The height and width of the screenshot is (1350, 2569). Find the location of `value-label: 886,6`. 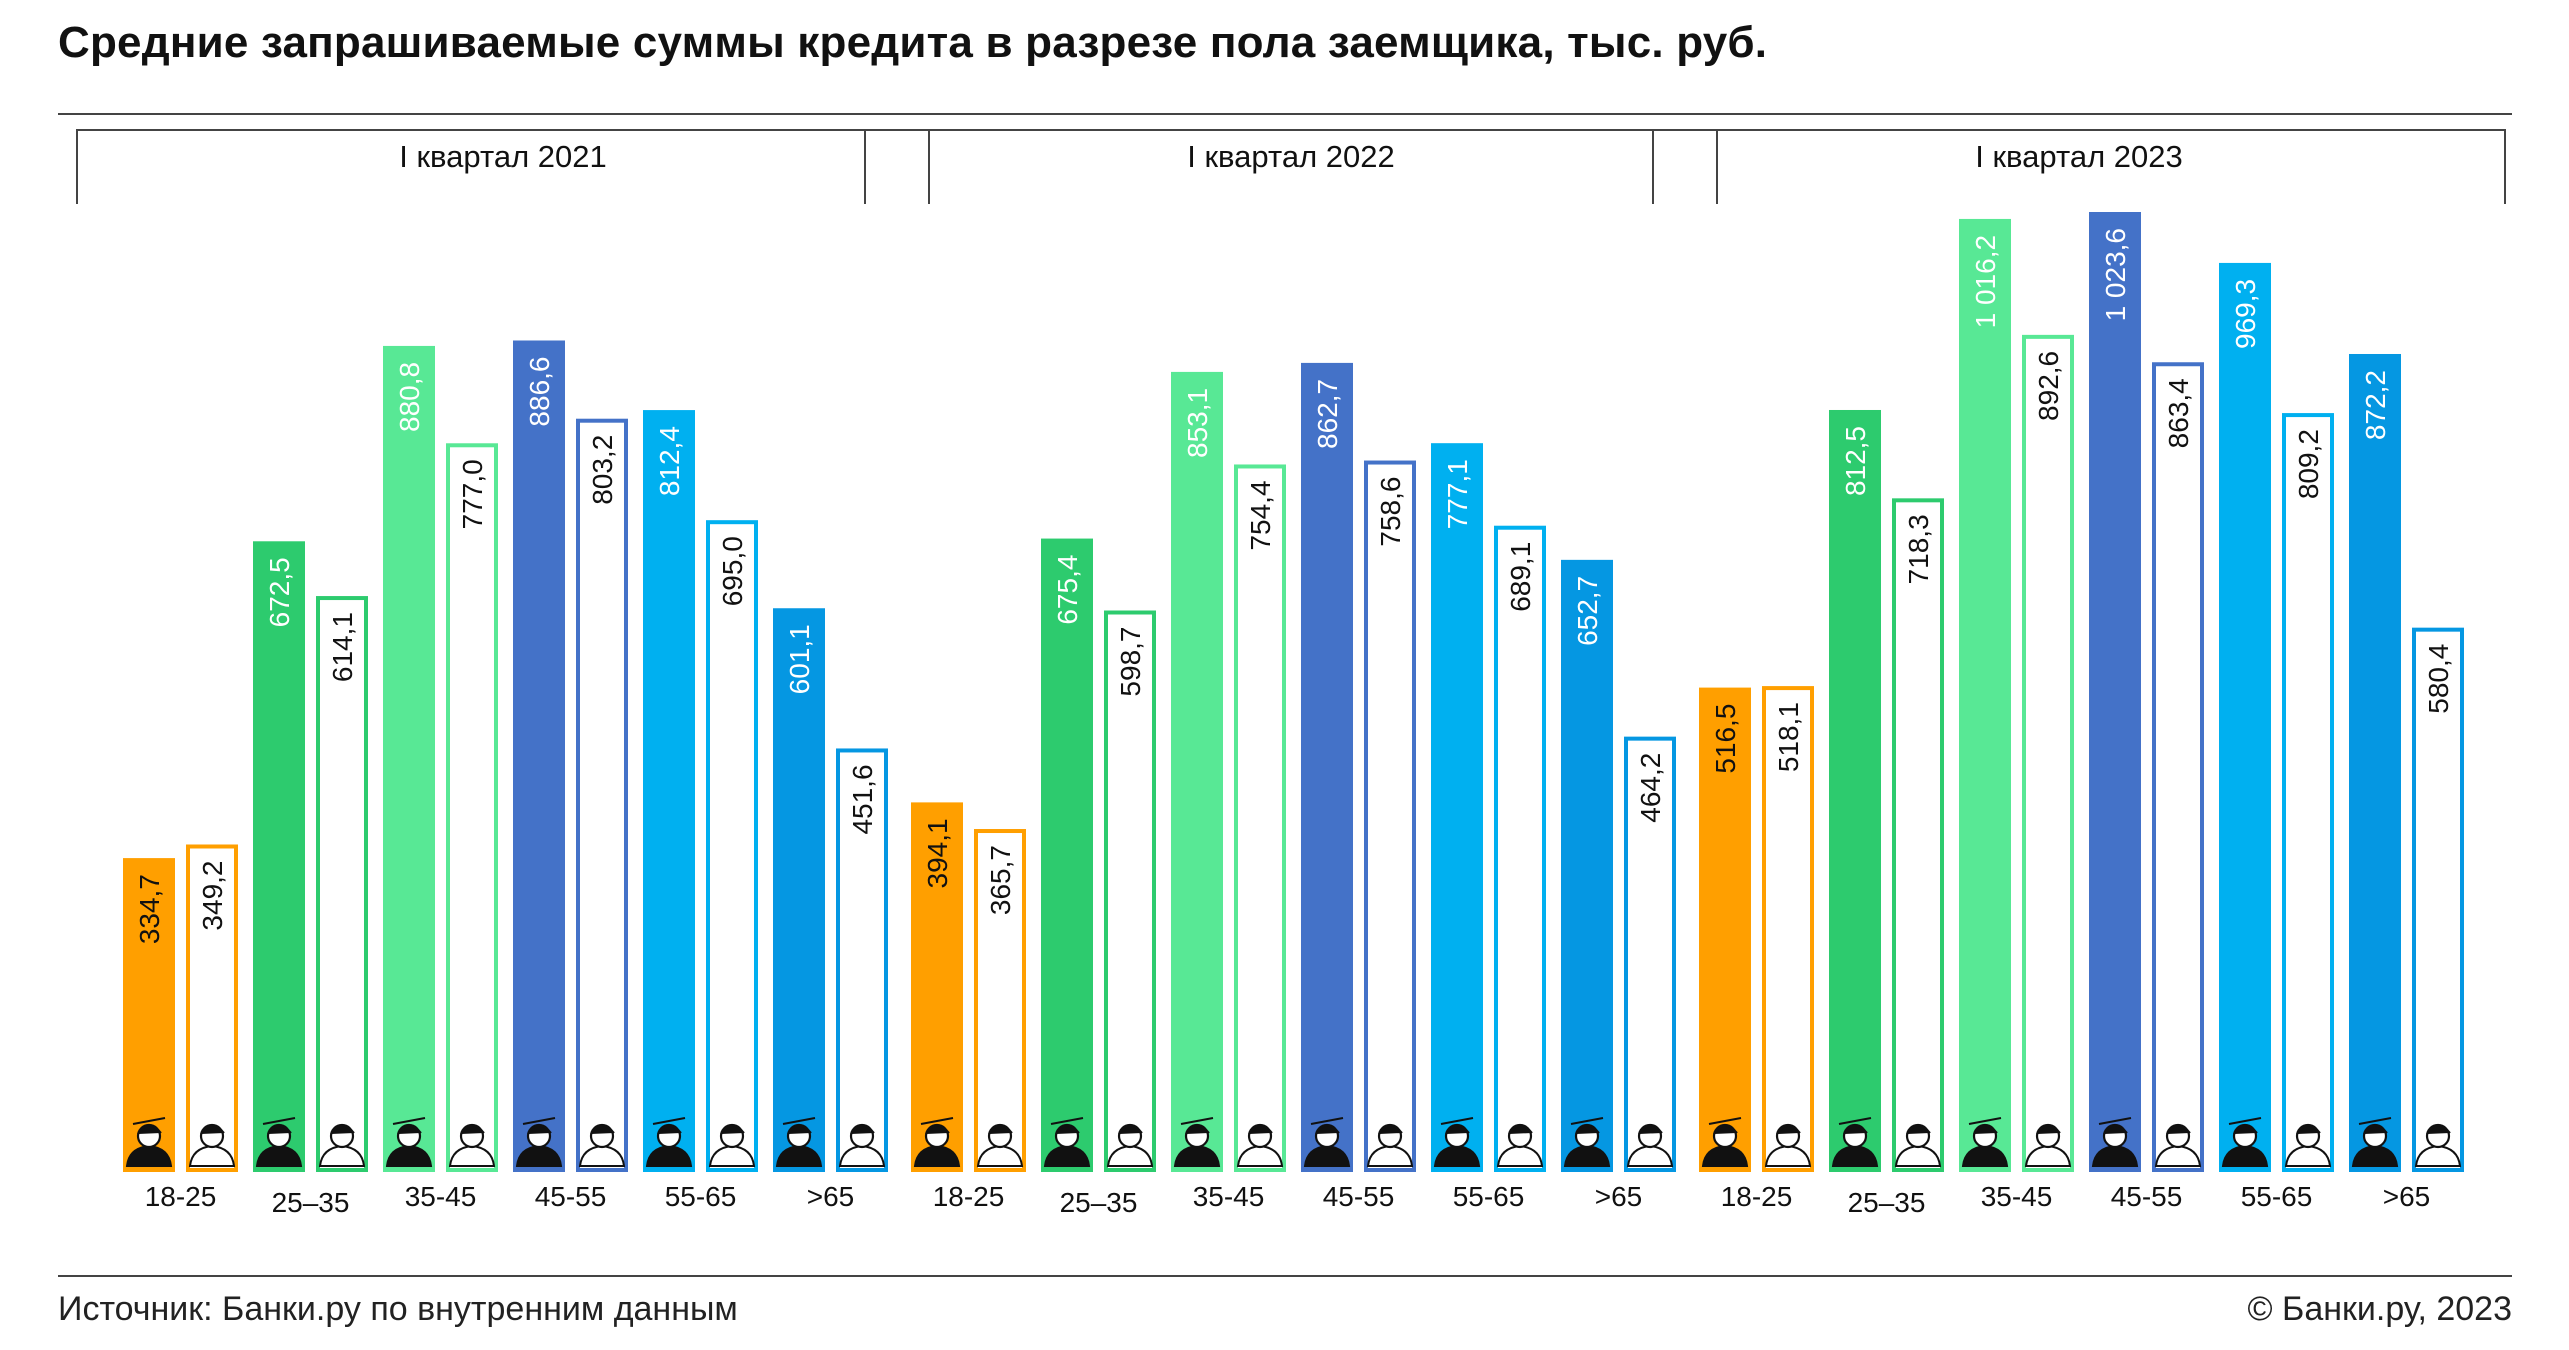

value-label: 886,6 is located at coordinates (539, 391).